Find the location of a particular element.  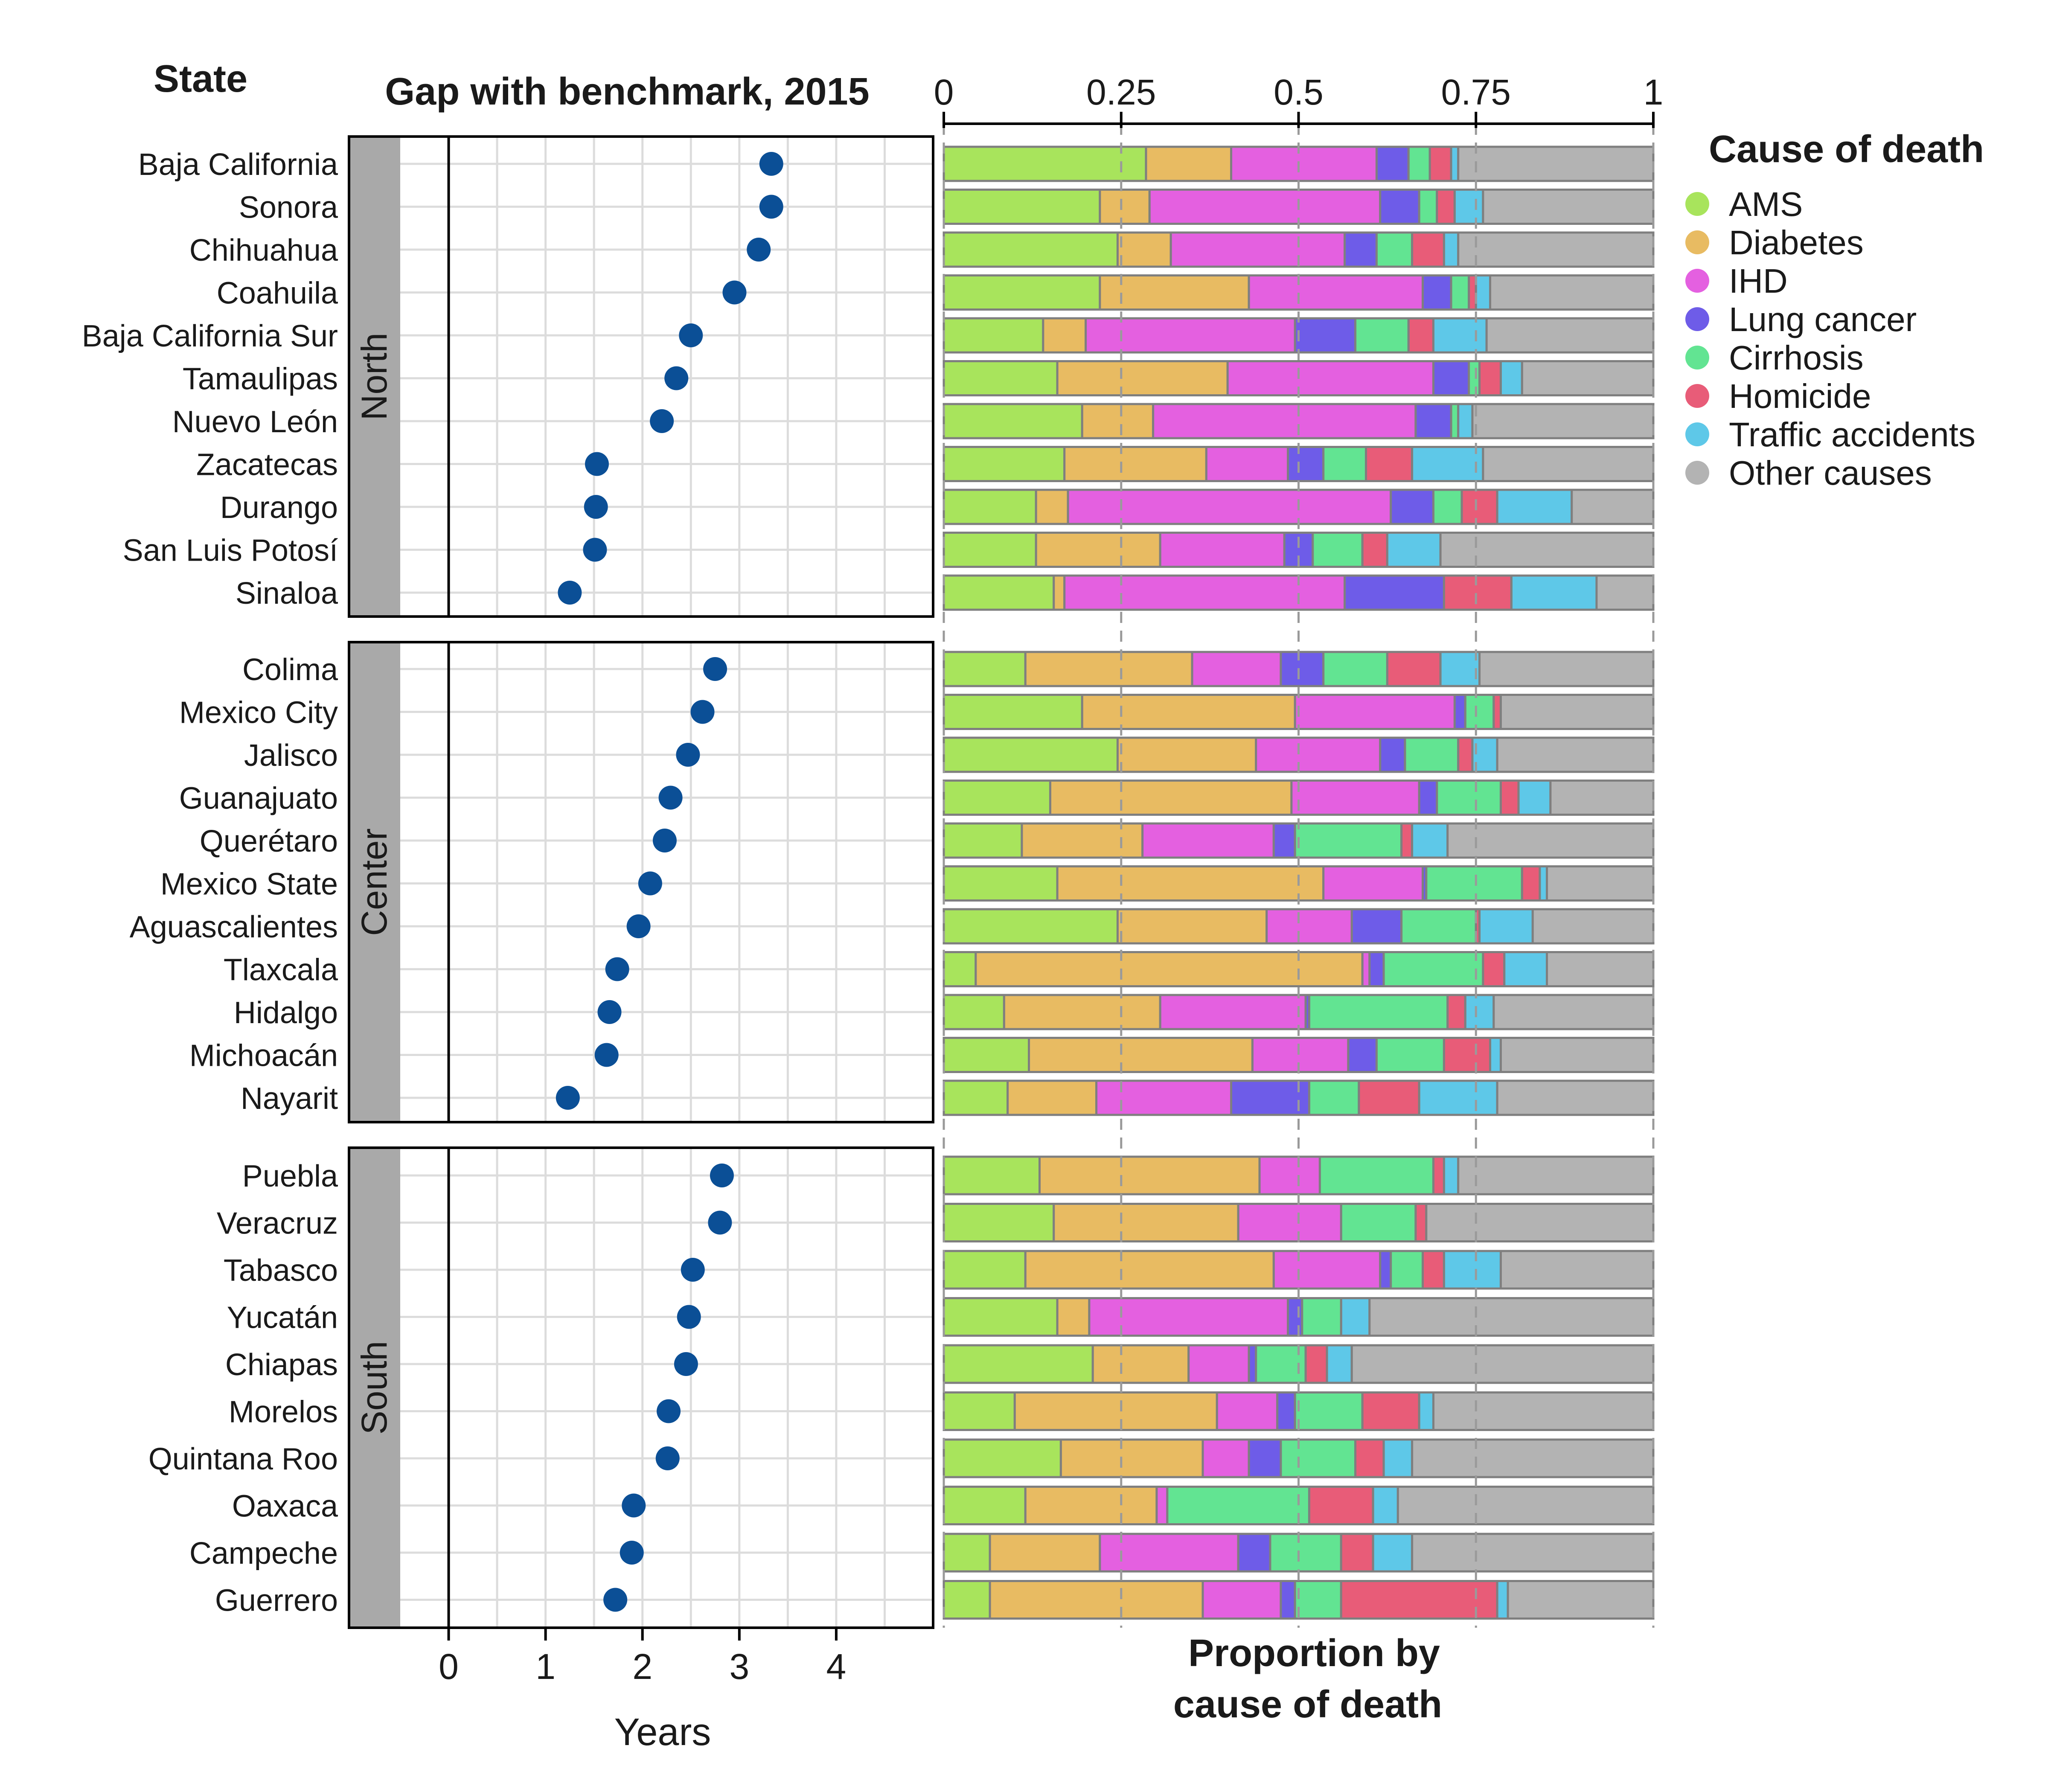

x-tick-label-0: 0 is located at coordinates (449, 1667).